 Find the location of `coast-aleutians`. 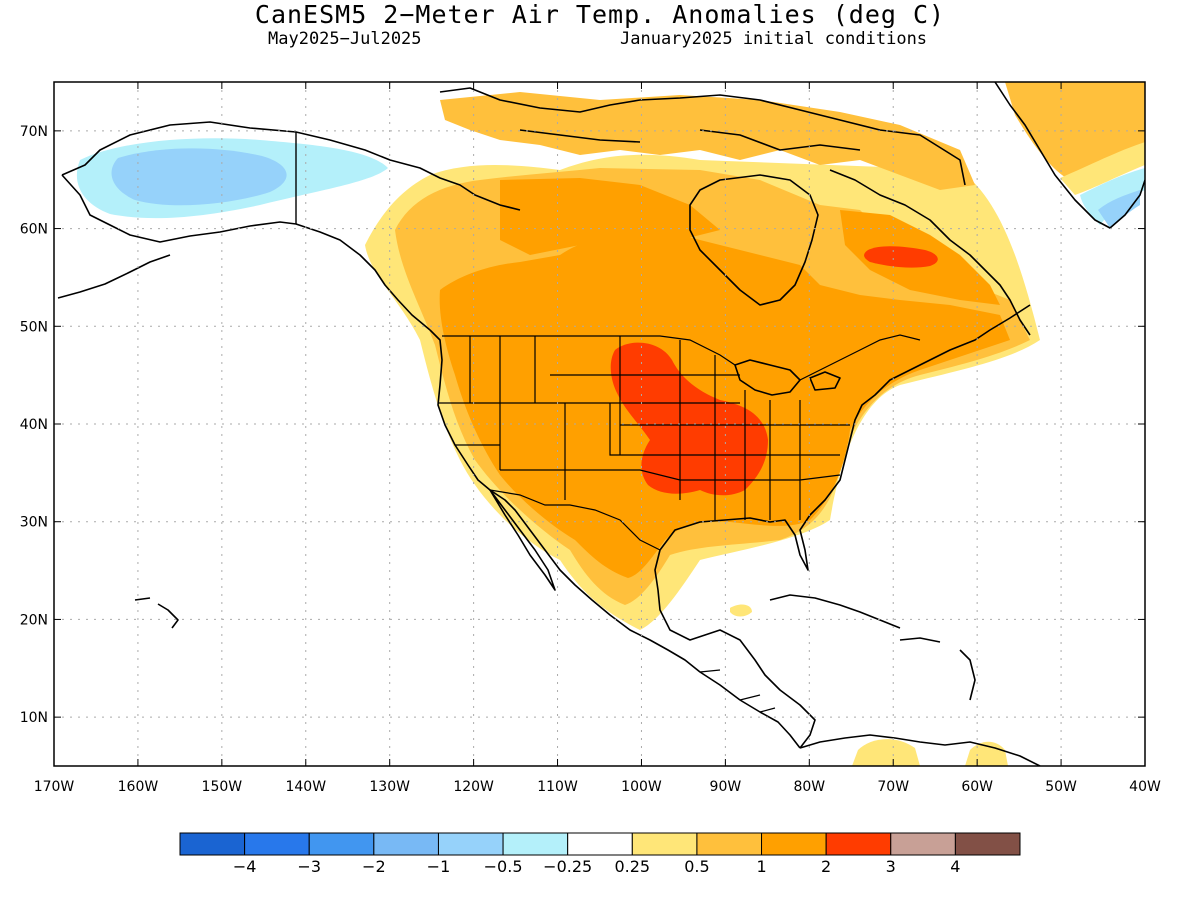

coast-aleutians is located at coordinates (114, 276).